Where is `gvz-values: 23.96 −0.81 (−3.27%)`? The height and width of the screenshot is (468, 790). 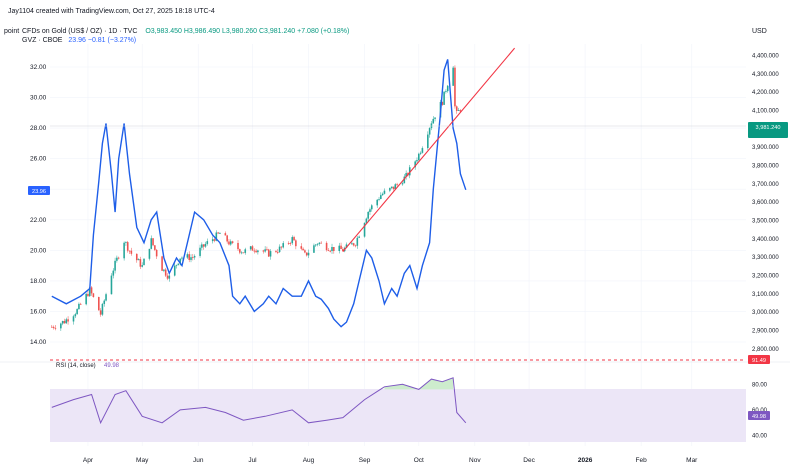
gvz-values: 23.96 −0.81 (−3.27%) is located at coordinates (102, 40).